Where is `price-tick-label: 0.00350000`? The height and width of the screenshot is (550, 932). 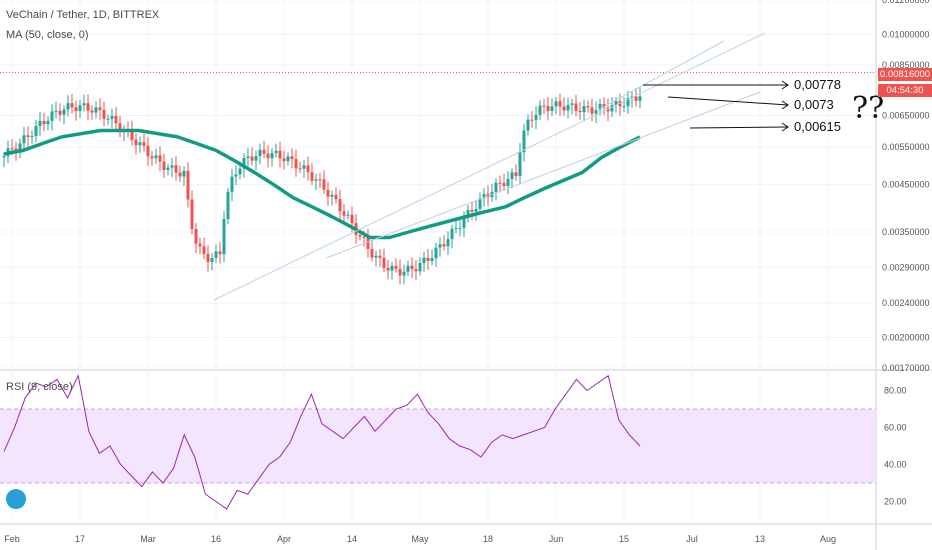
price-tick-label: 0.00350000 is located at coordinates (906, 232).